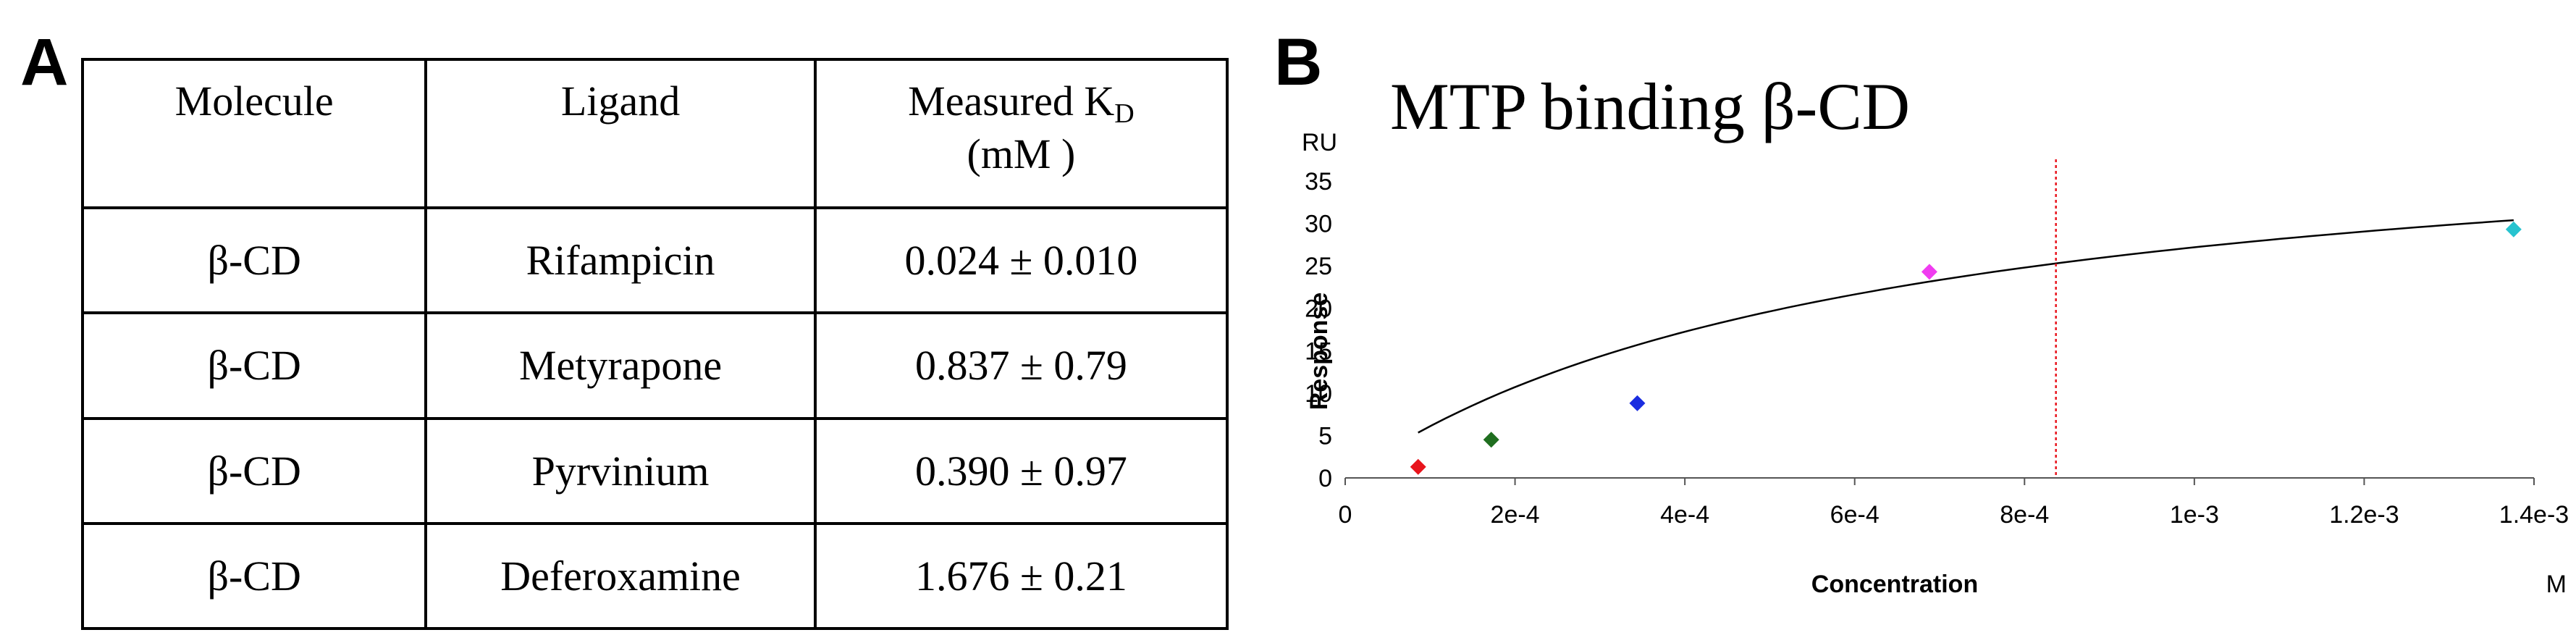 The width and height of the screenshot is (2576, 643). Describe the element at coordinates (2364, 515) in the screenshot. I see `x-tick-label: 1.2e-3` at that location.